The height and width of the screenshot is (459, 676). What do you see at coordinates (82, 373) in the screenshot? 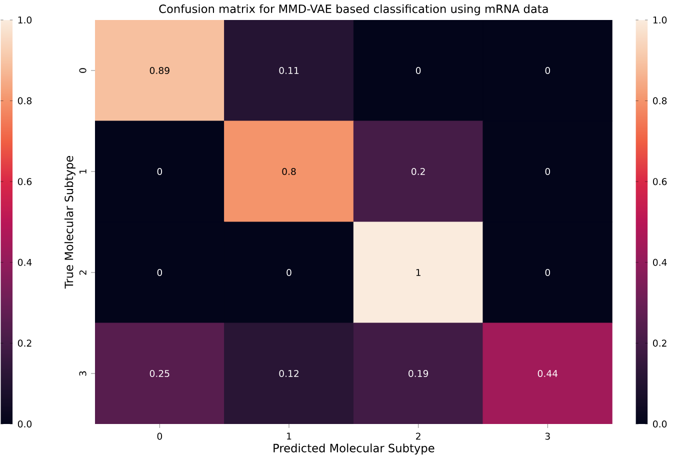
I see `y-tick-label: 3` at bounding box center [82, 373].